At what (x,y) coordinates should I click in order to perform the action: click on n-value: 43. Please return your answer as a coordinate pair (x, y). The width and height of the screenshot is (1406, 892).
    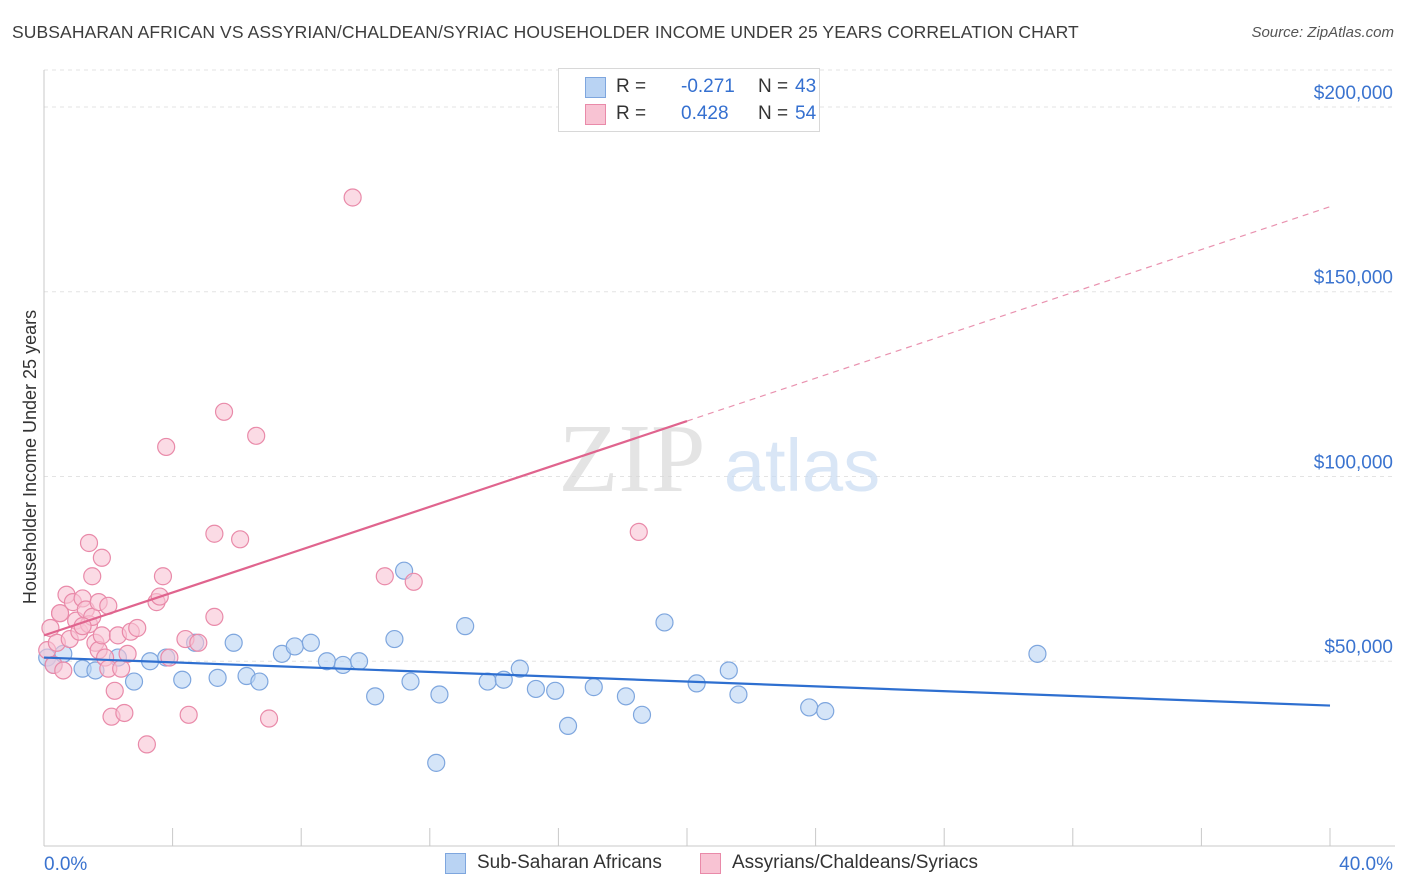
    Looking at the image, I should click on (806, 86).